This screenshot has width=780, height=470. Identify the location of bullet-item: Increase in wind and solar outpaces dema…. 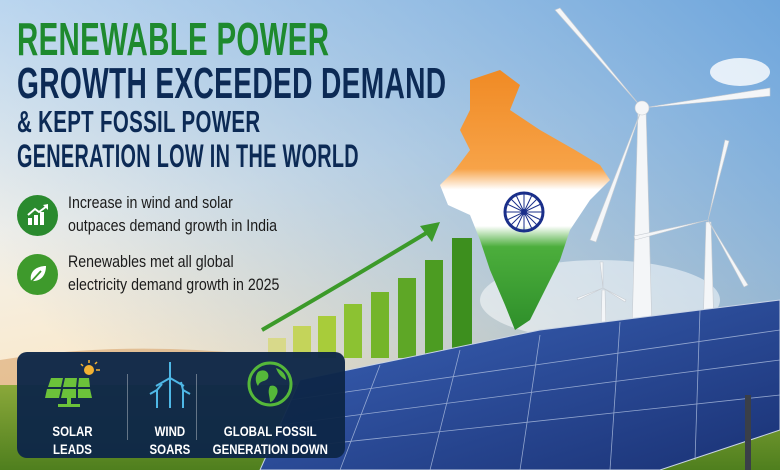
(164, 215).